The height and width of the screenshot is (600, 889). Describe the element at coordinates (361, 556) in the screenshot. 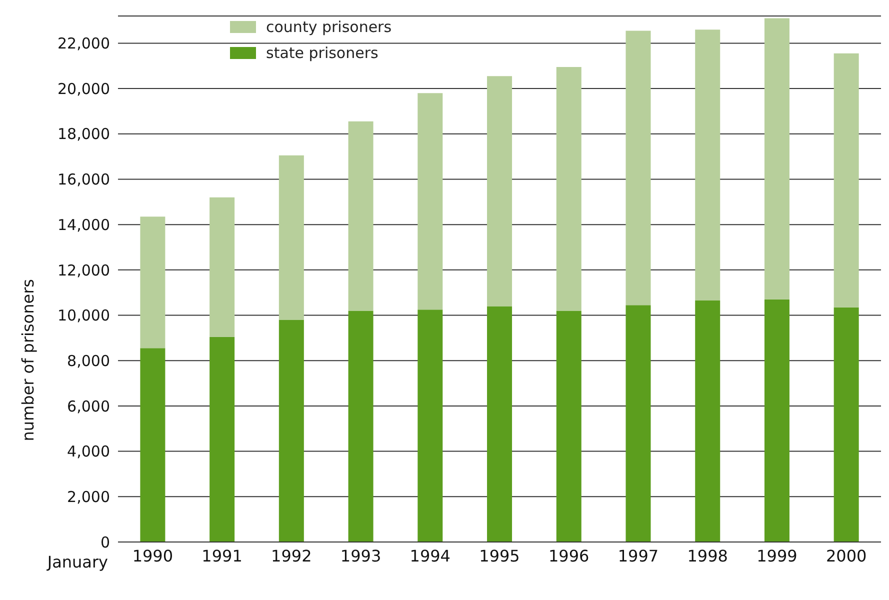

I see `x-tick-label: 1993` at that location.